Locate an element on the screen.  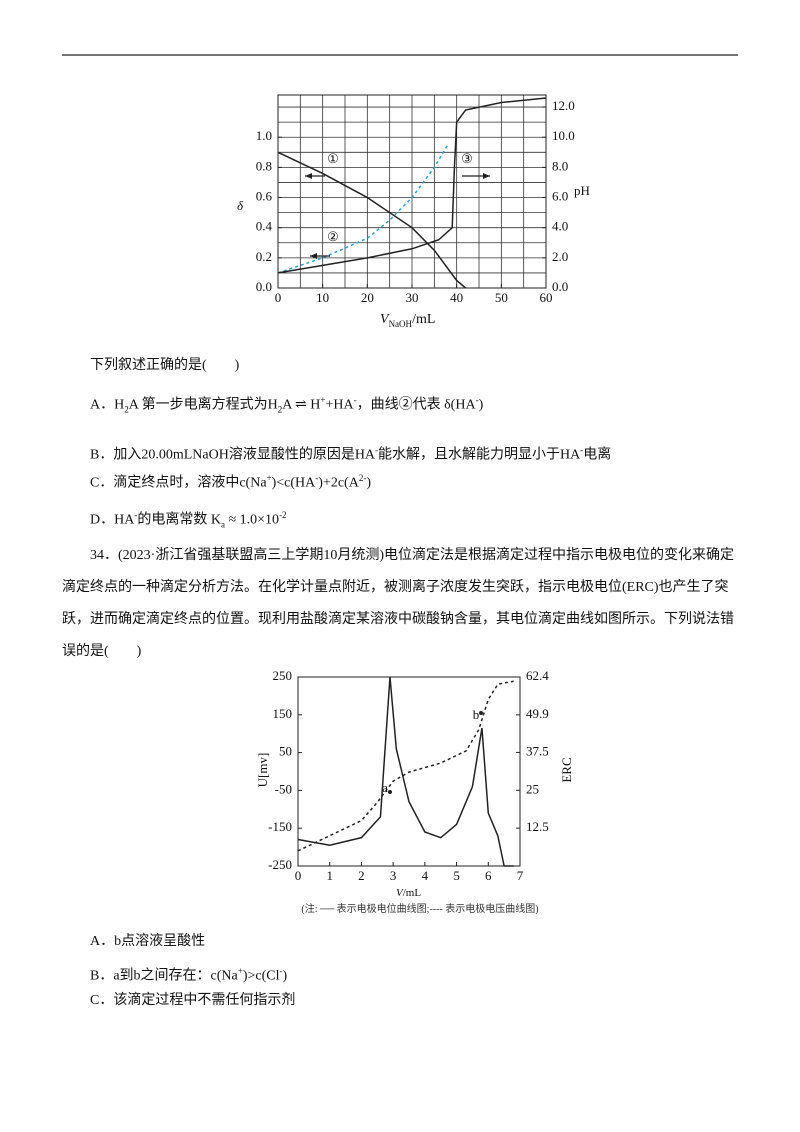
x-tick-label: 40 is located at coordinates (456, 297).